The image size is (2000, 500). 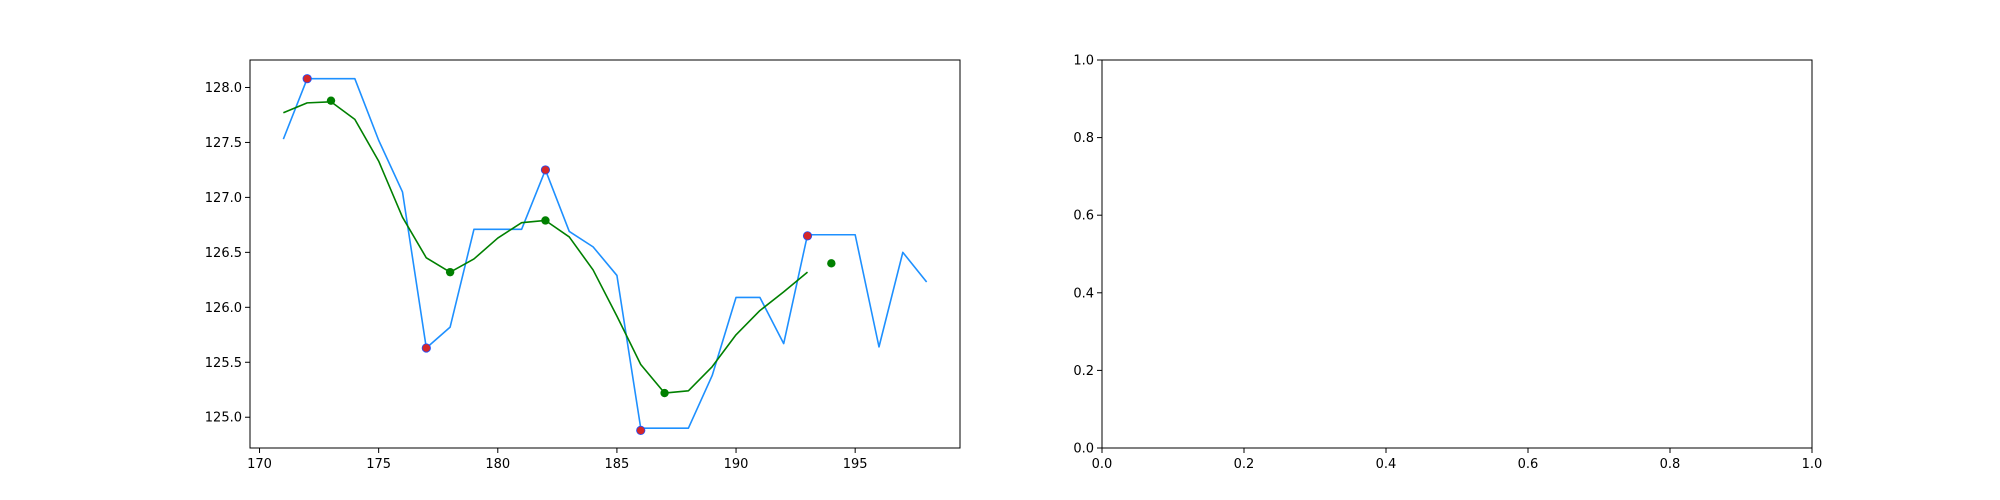 I want to click on chart-right-y-tick-label-4: 0.8, so click(x=1083, y=138).